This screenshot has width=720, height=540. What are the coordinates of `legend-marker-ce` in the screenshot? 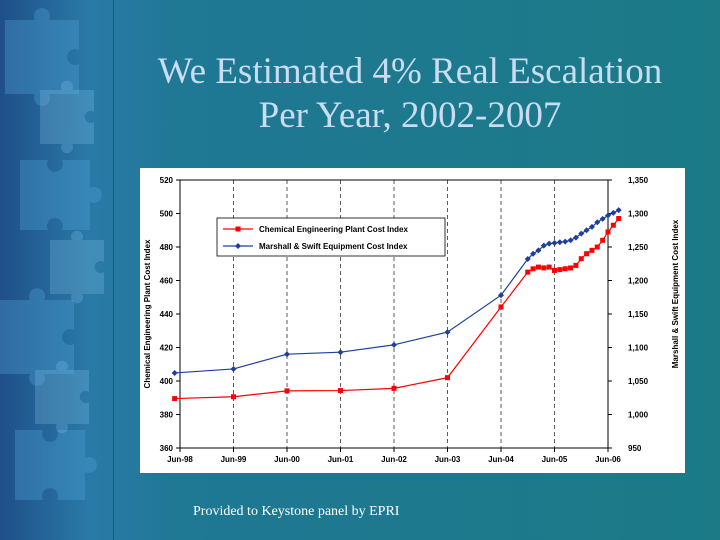 It's located at (238, 229).